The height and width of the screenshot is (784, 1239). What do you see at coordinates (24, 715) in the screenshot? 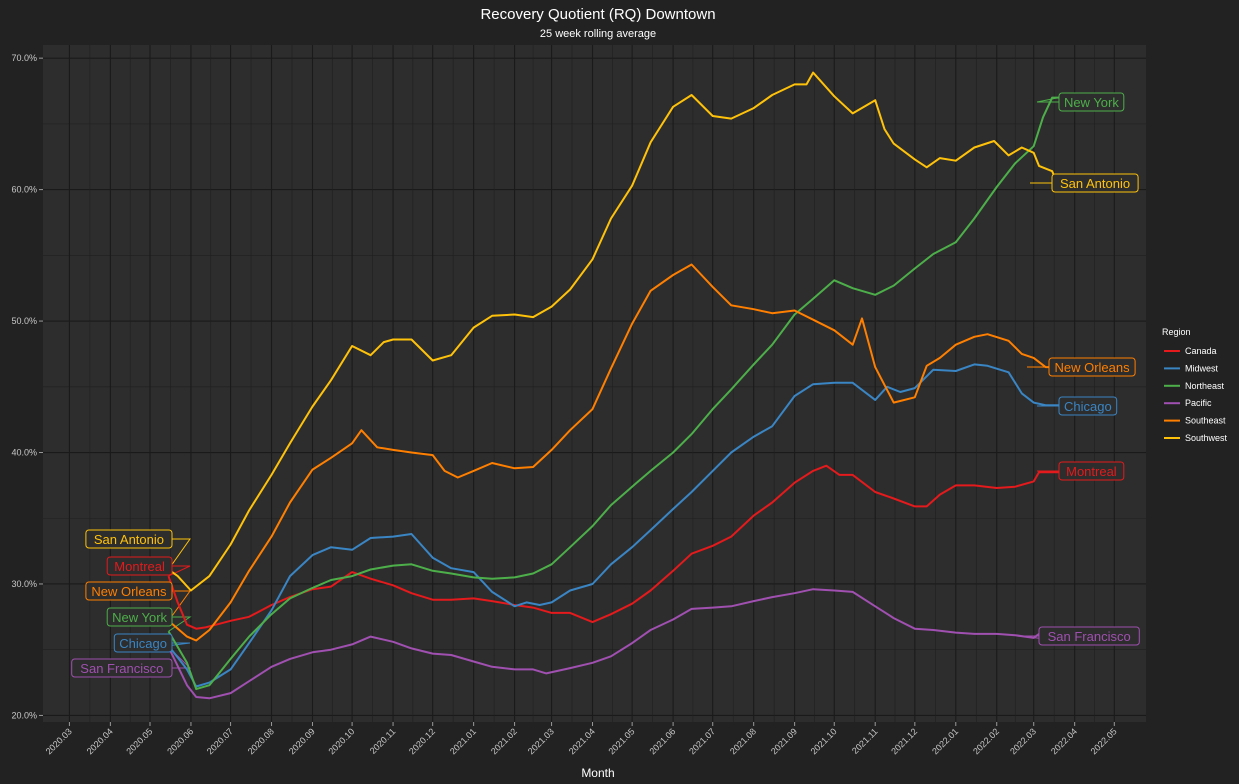
I see `y-tick-label: 20.0%` at bounding box center [24, 715].